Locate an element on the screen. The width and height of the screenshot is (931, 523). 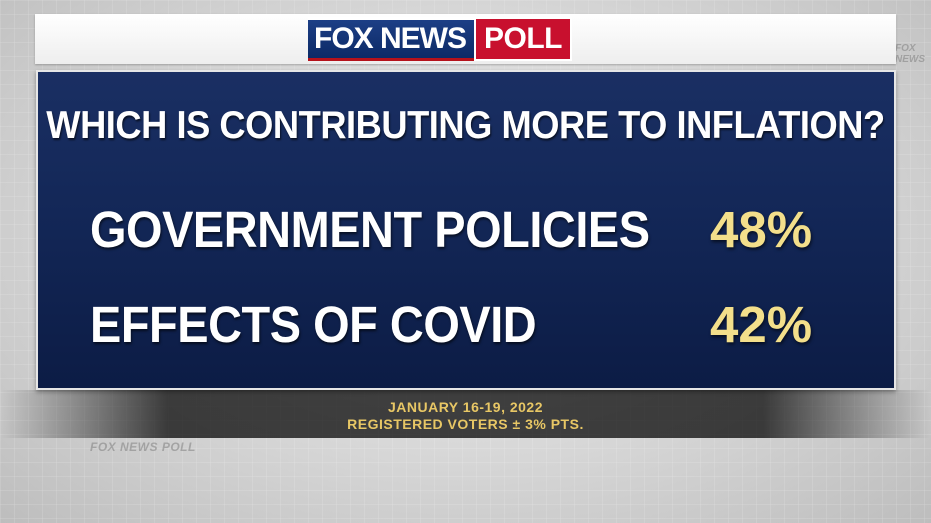
background-watermark: FOX NEWS POLL is located at coordinates (143, 447).